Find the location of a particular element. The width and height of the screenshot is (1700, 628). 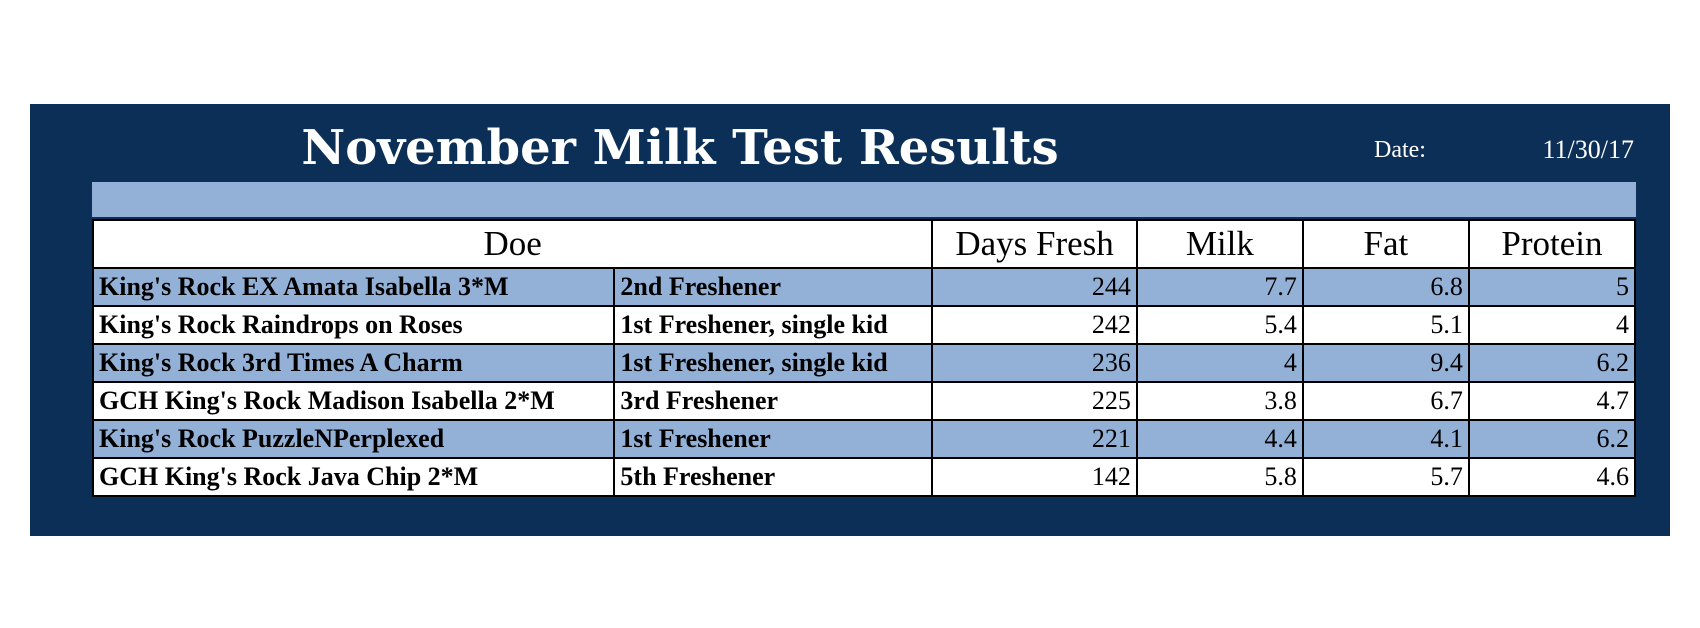

fat-cell: 9.4 is located at coordinates (1385, 363).